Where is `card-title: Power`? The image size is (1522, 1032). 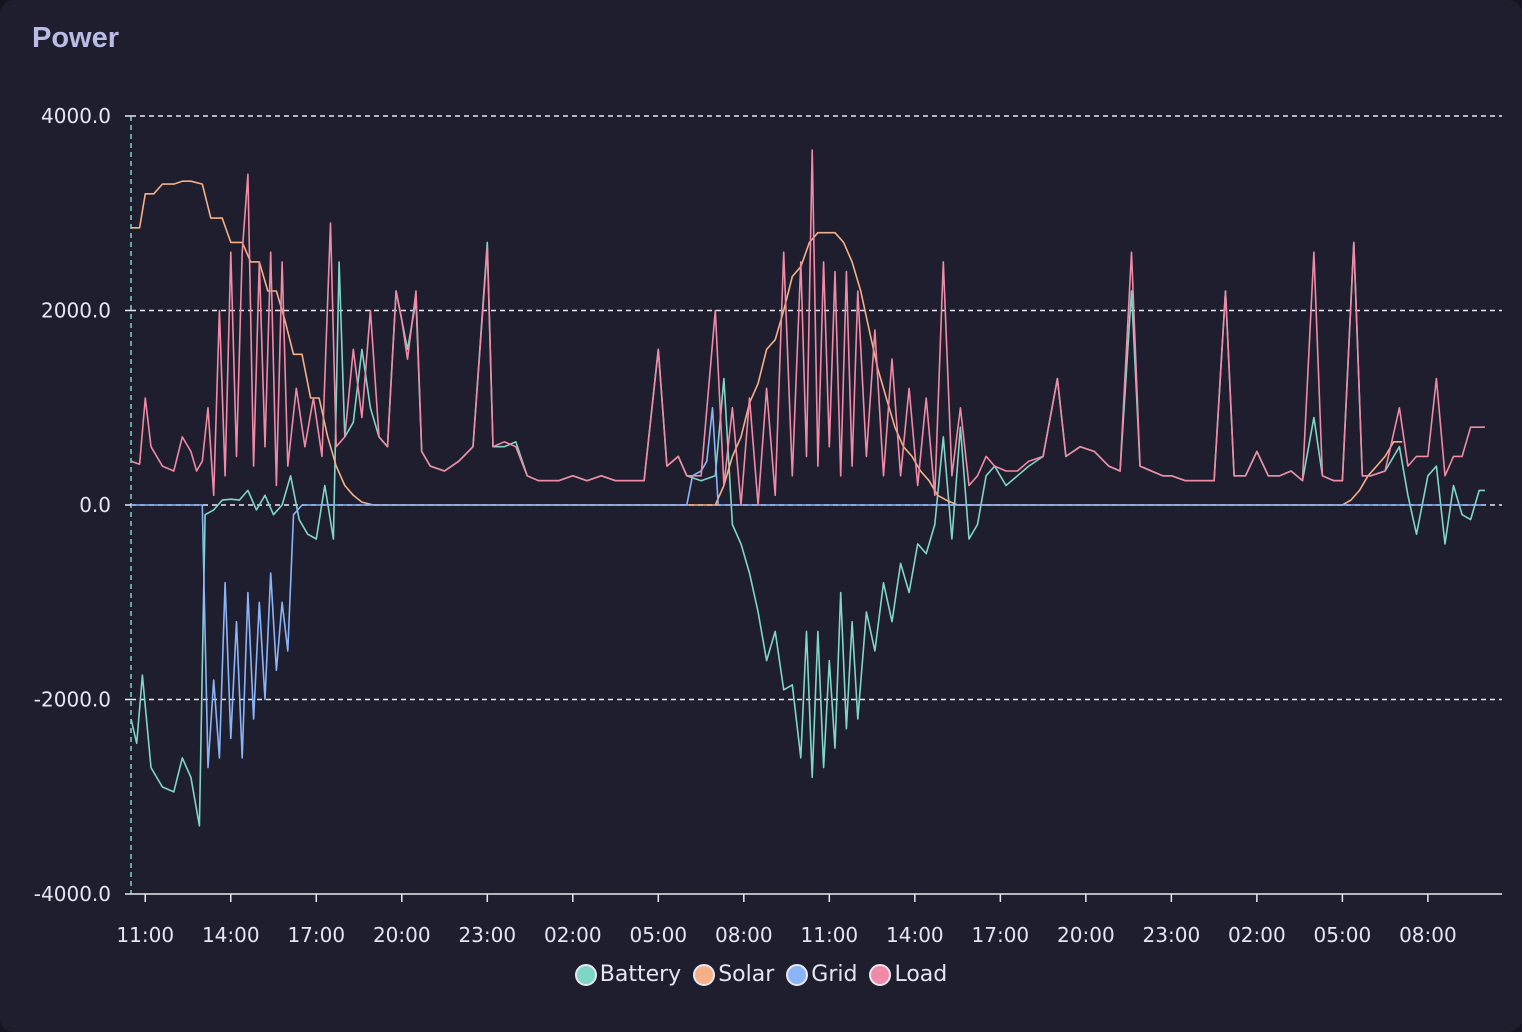 card-title: Power is located at coordinates (76, 38).